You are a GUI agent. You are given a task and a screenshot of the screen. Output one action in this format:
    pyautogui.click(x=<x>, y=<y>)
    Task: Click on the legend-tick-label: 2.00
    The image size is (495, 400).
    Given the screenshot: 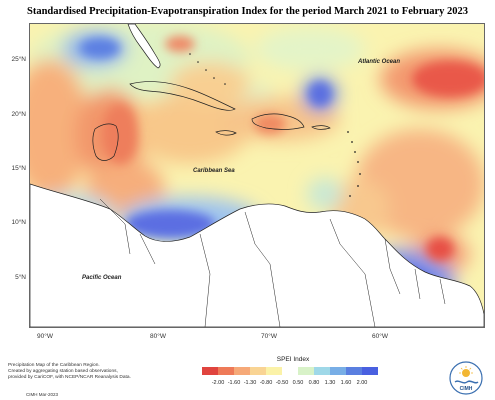 What is the action you would take?
    pyautogui.click(x=362, y=383)
    